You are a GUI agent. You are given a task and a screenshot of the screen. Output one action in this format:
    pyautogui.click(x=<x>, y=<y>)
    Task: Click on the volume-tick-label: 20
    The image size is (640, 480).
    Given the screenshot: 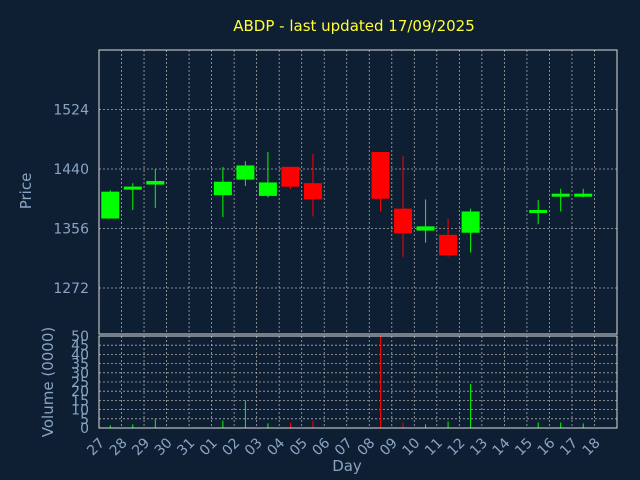 What is the action you would take?
    pyautogui.click(x=80, y=392)
    